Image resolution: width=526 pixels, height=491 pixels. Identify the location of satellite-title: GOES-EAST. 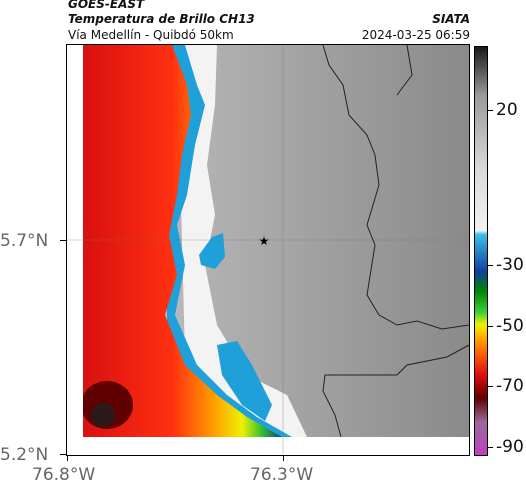
(106, 5).